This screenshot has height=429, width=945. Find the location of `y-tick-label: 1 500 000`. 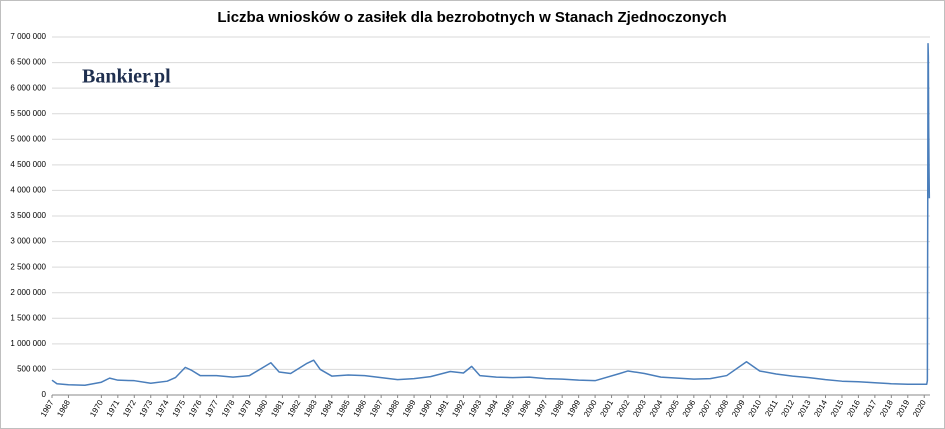

y-tick-label: 1 500 000 is located at coordinates (28, 317).